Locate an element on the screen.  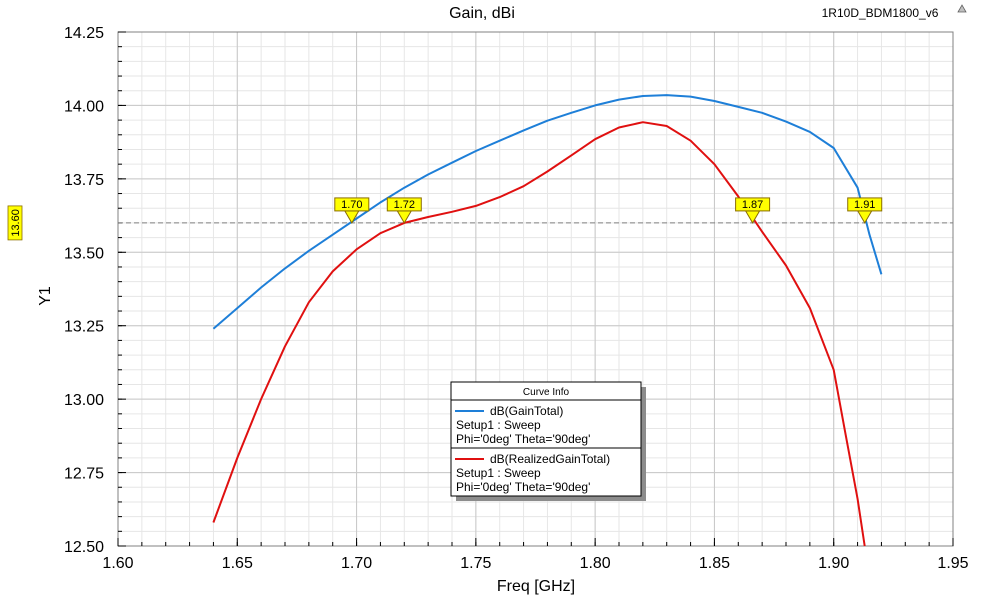
legend-title: Curve Info is located at coordinates (546, 392).